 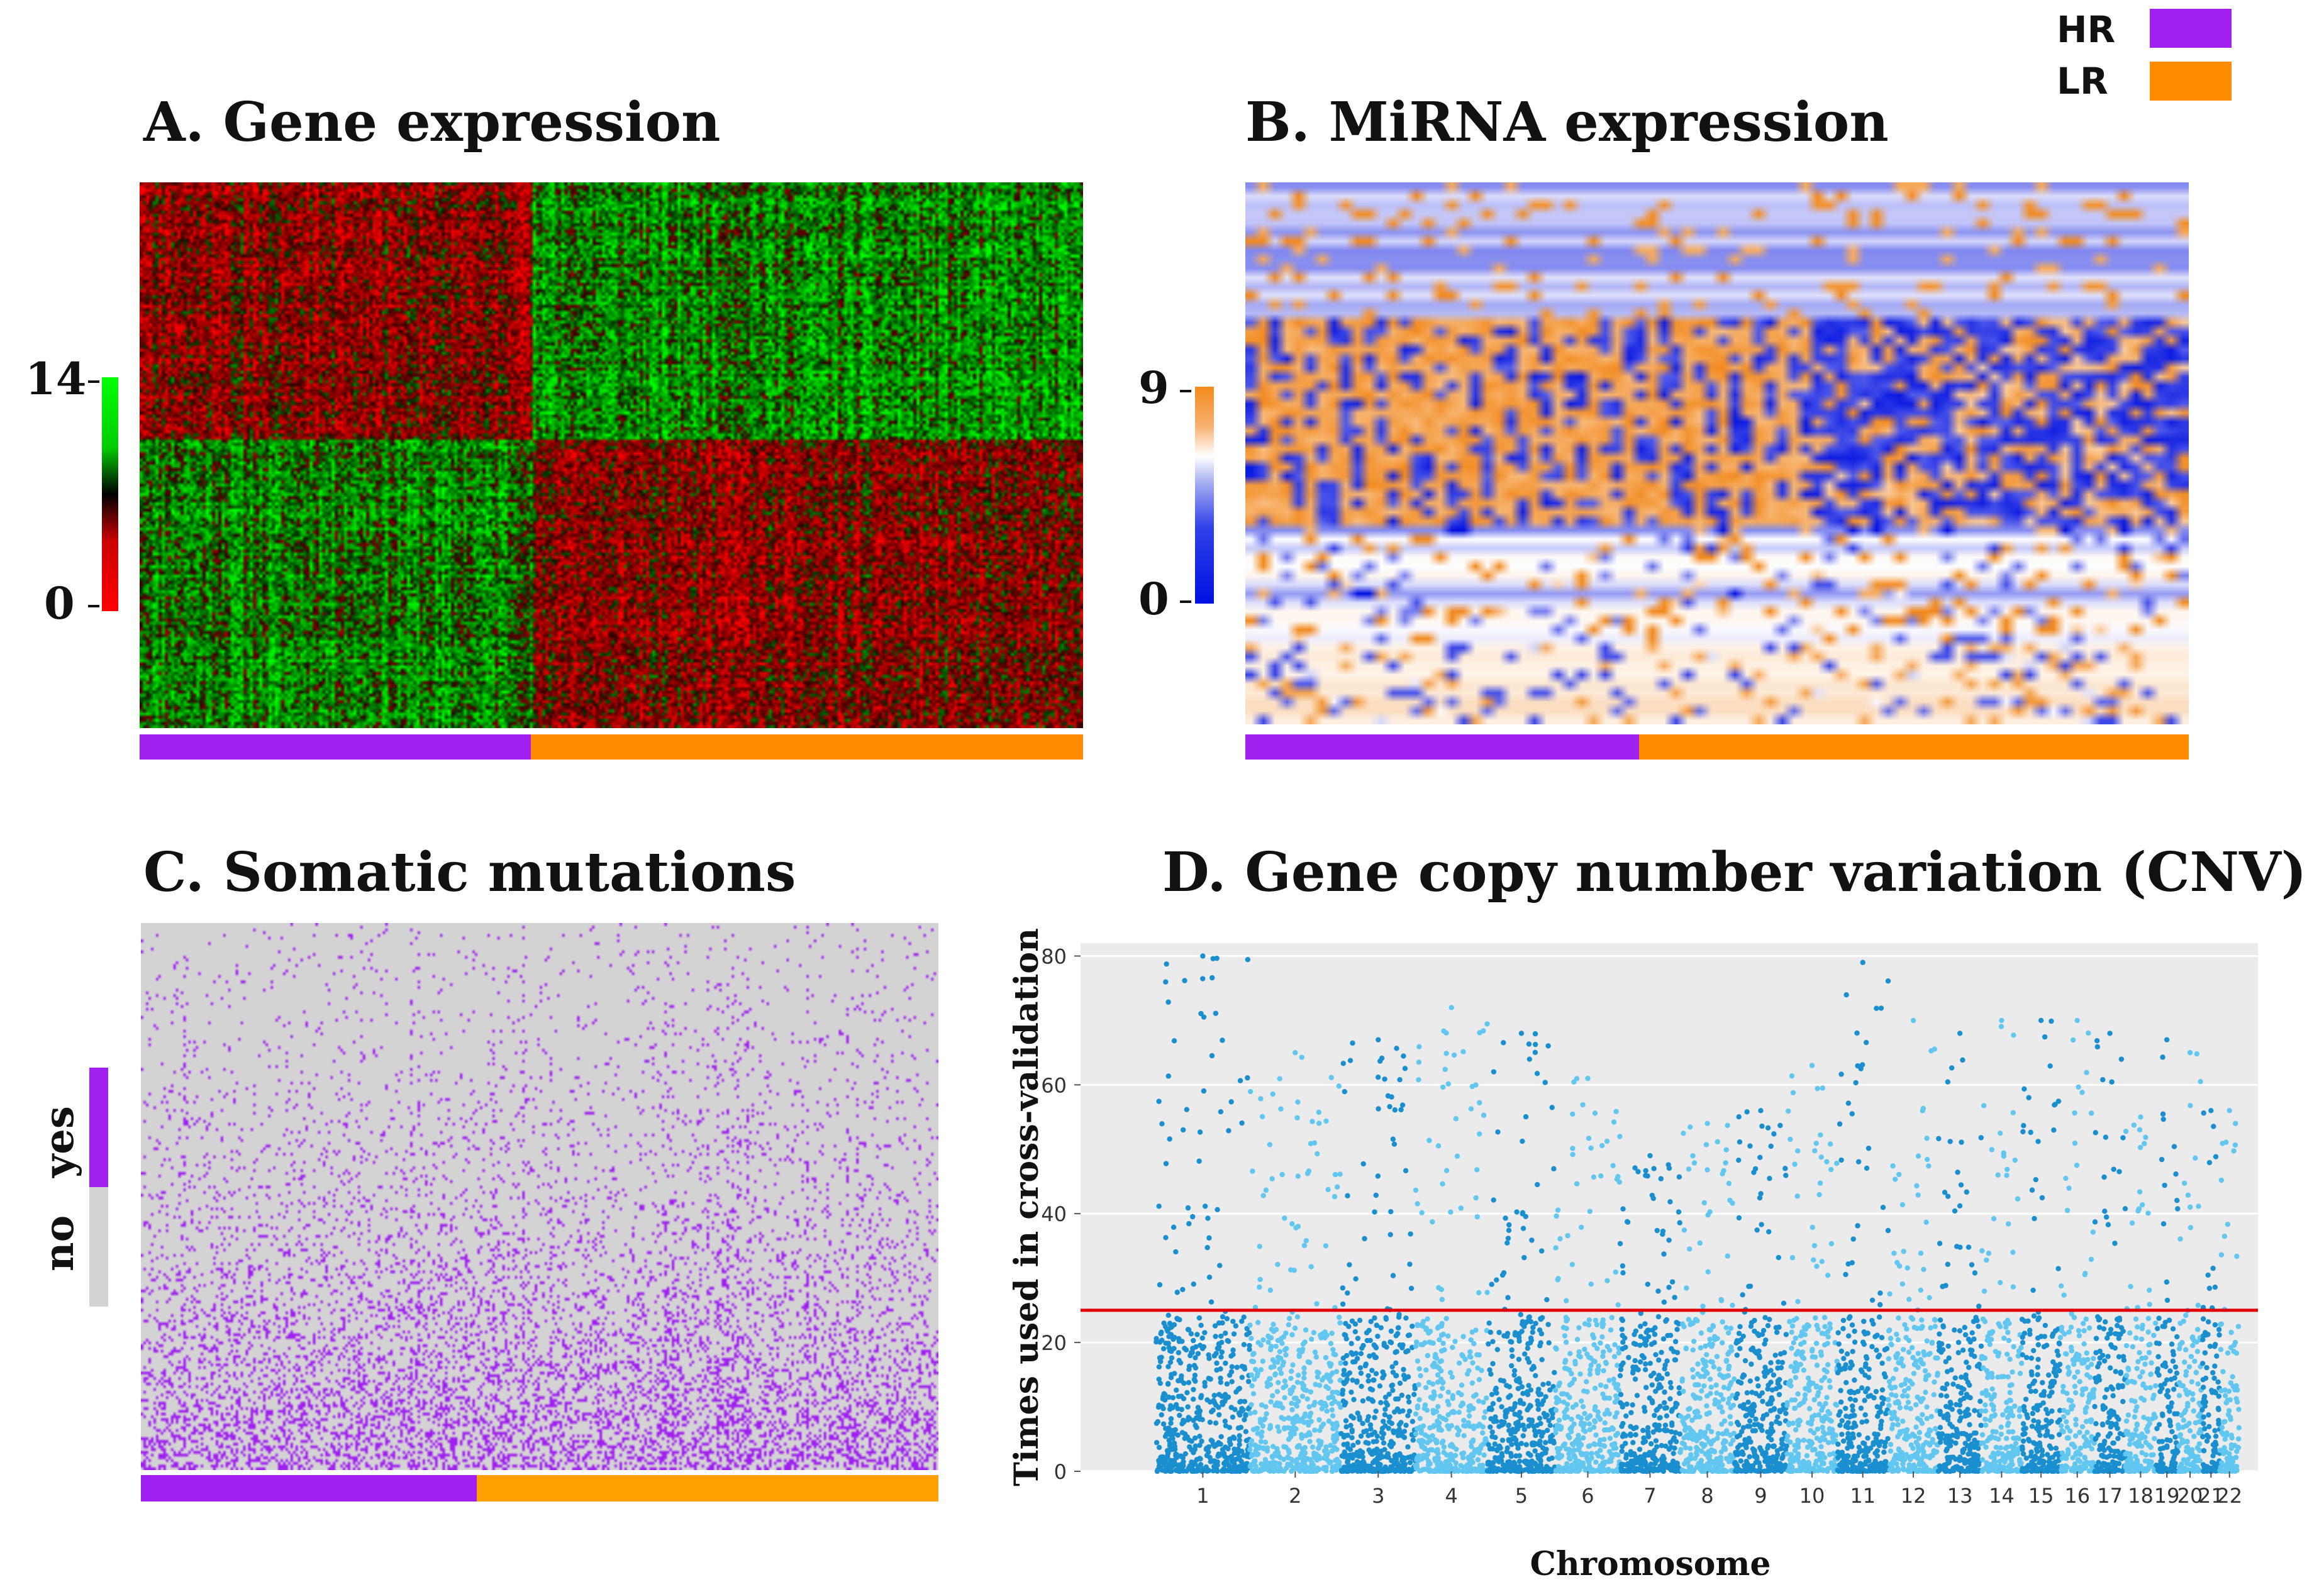 What do you see at coordinates (2002, 1496) in the screenshot?
I see `x-tick-label-chr-14: 14` at bounding box center [2002, 1496].